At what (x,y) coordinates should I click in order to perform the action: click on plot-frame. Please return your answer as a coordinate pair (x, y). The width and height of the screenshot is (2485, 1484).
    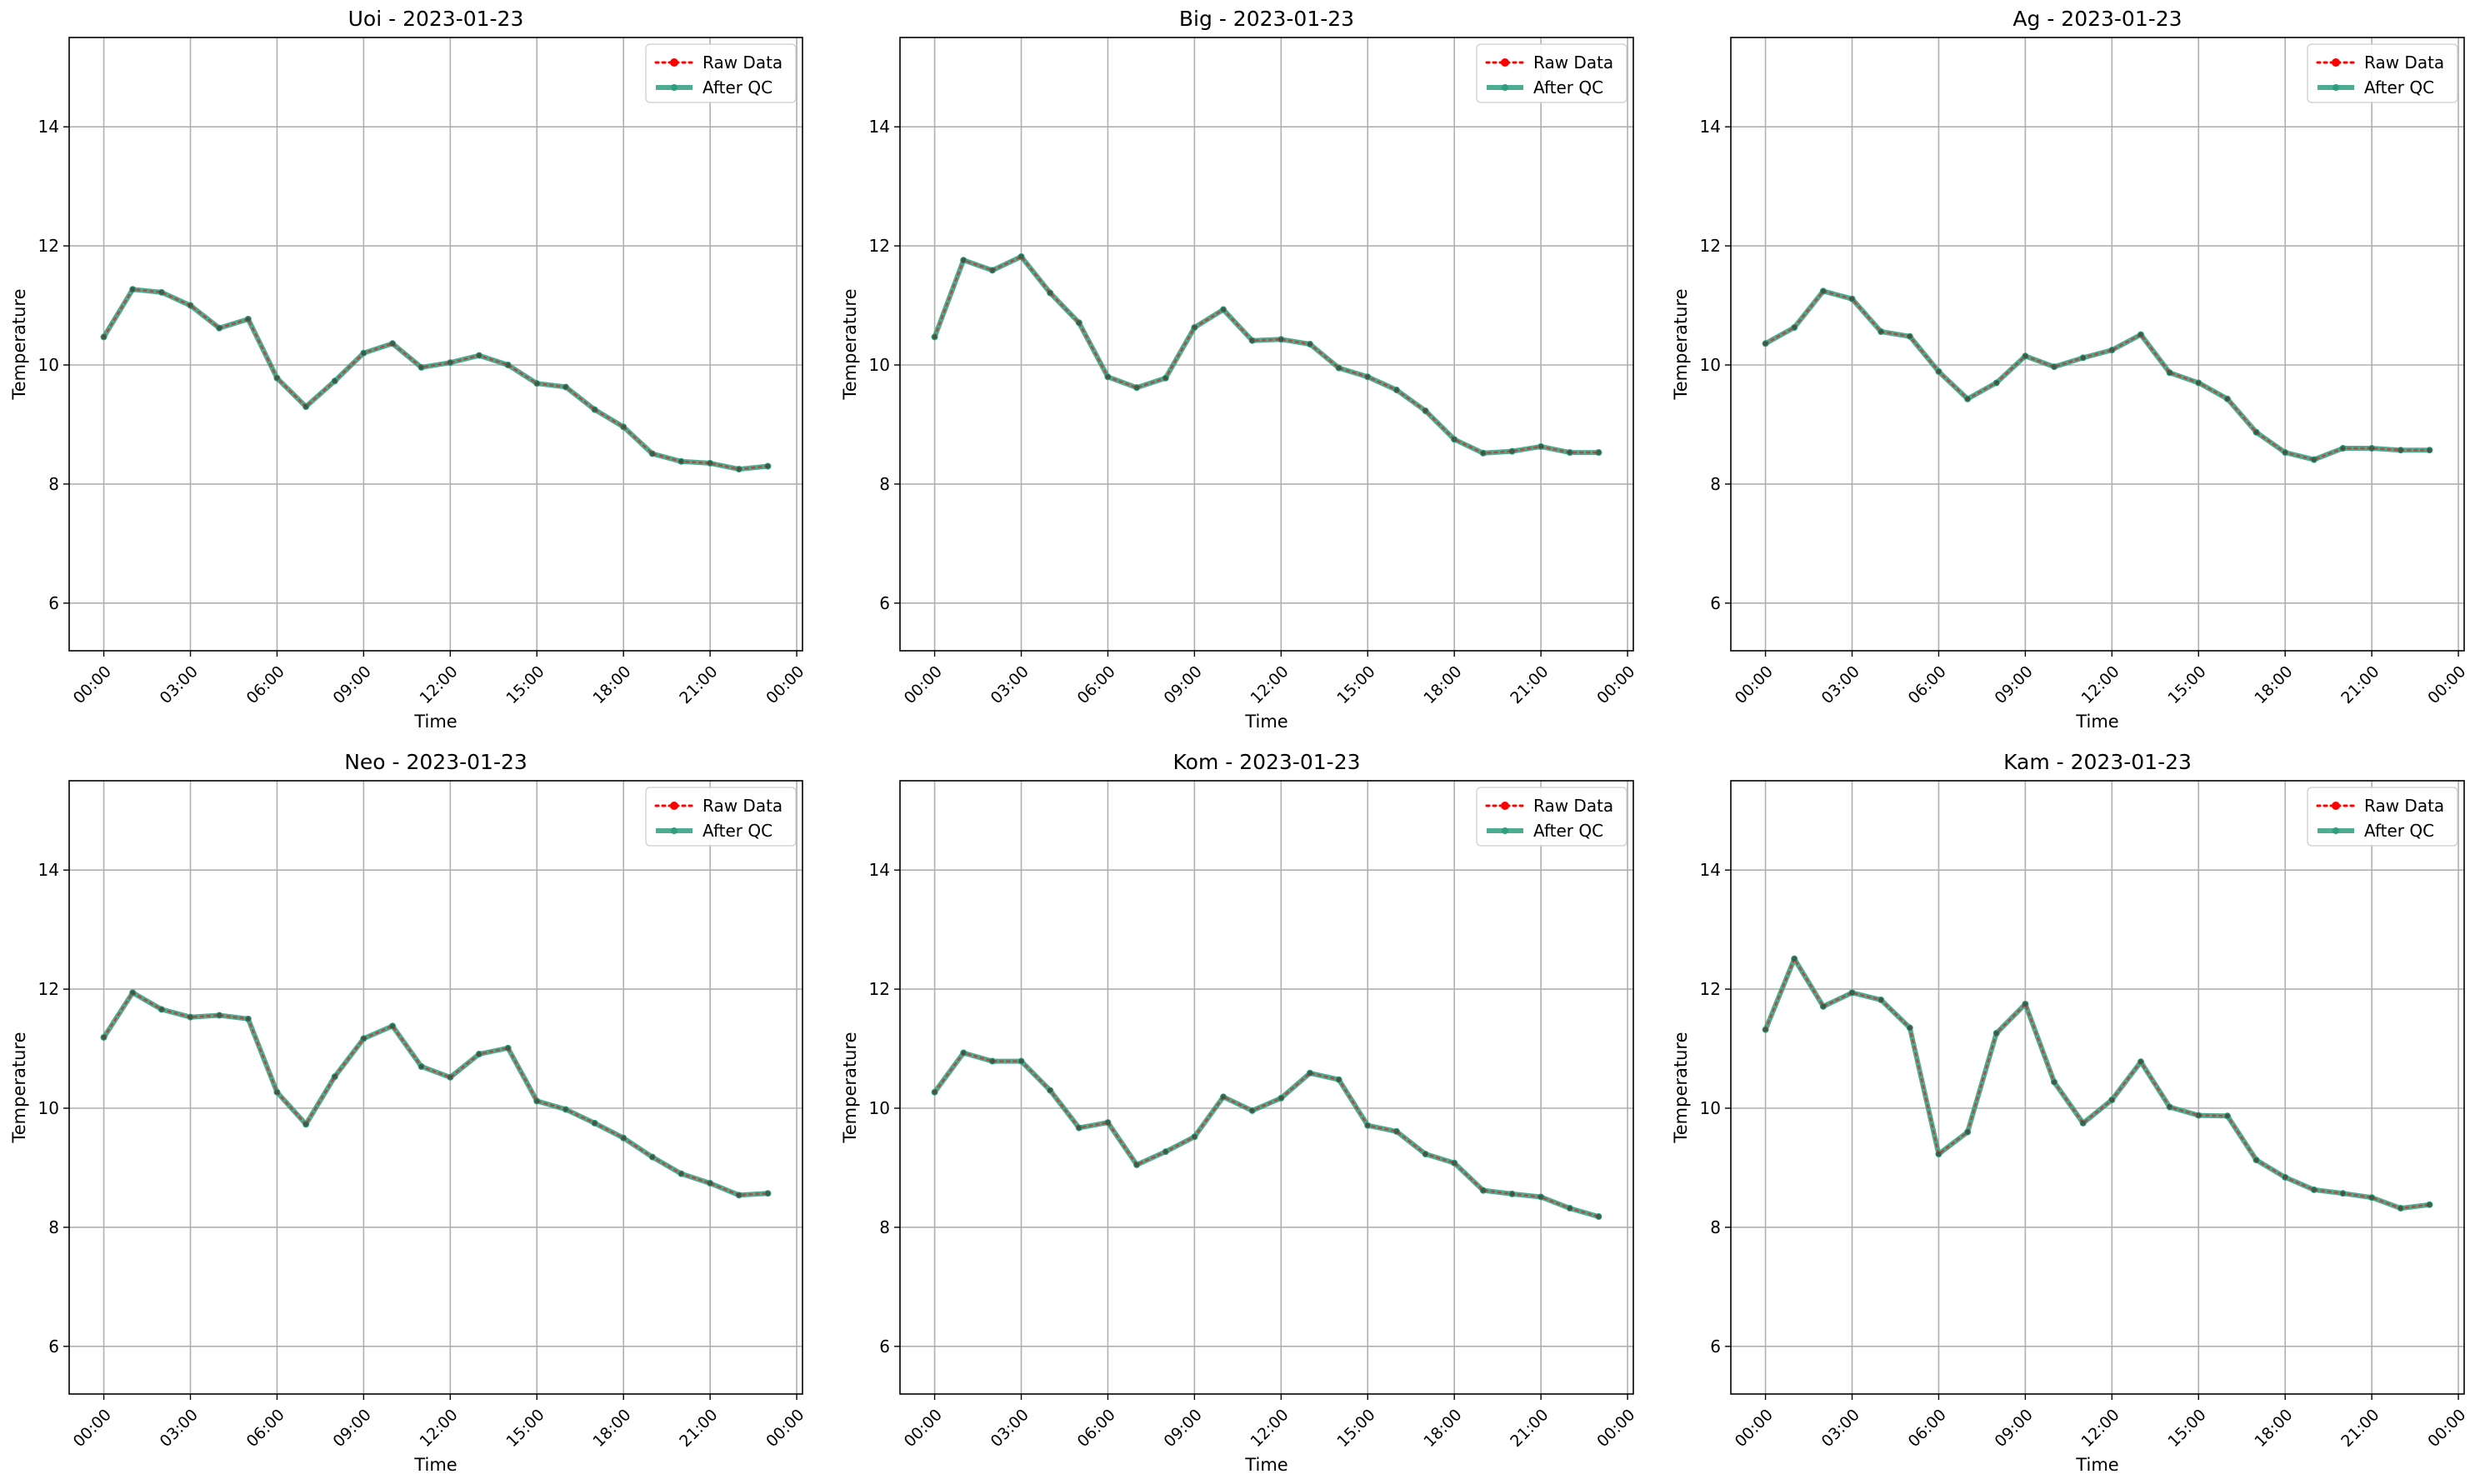
    Looking at the image, I should click on (2097, 344).